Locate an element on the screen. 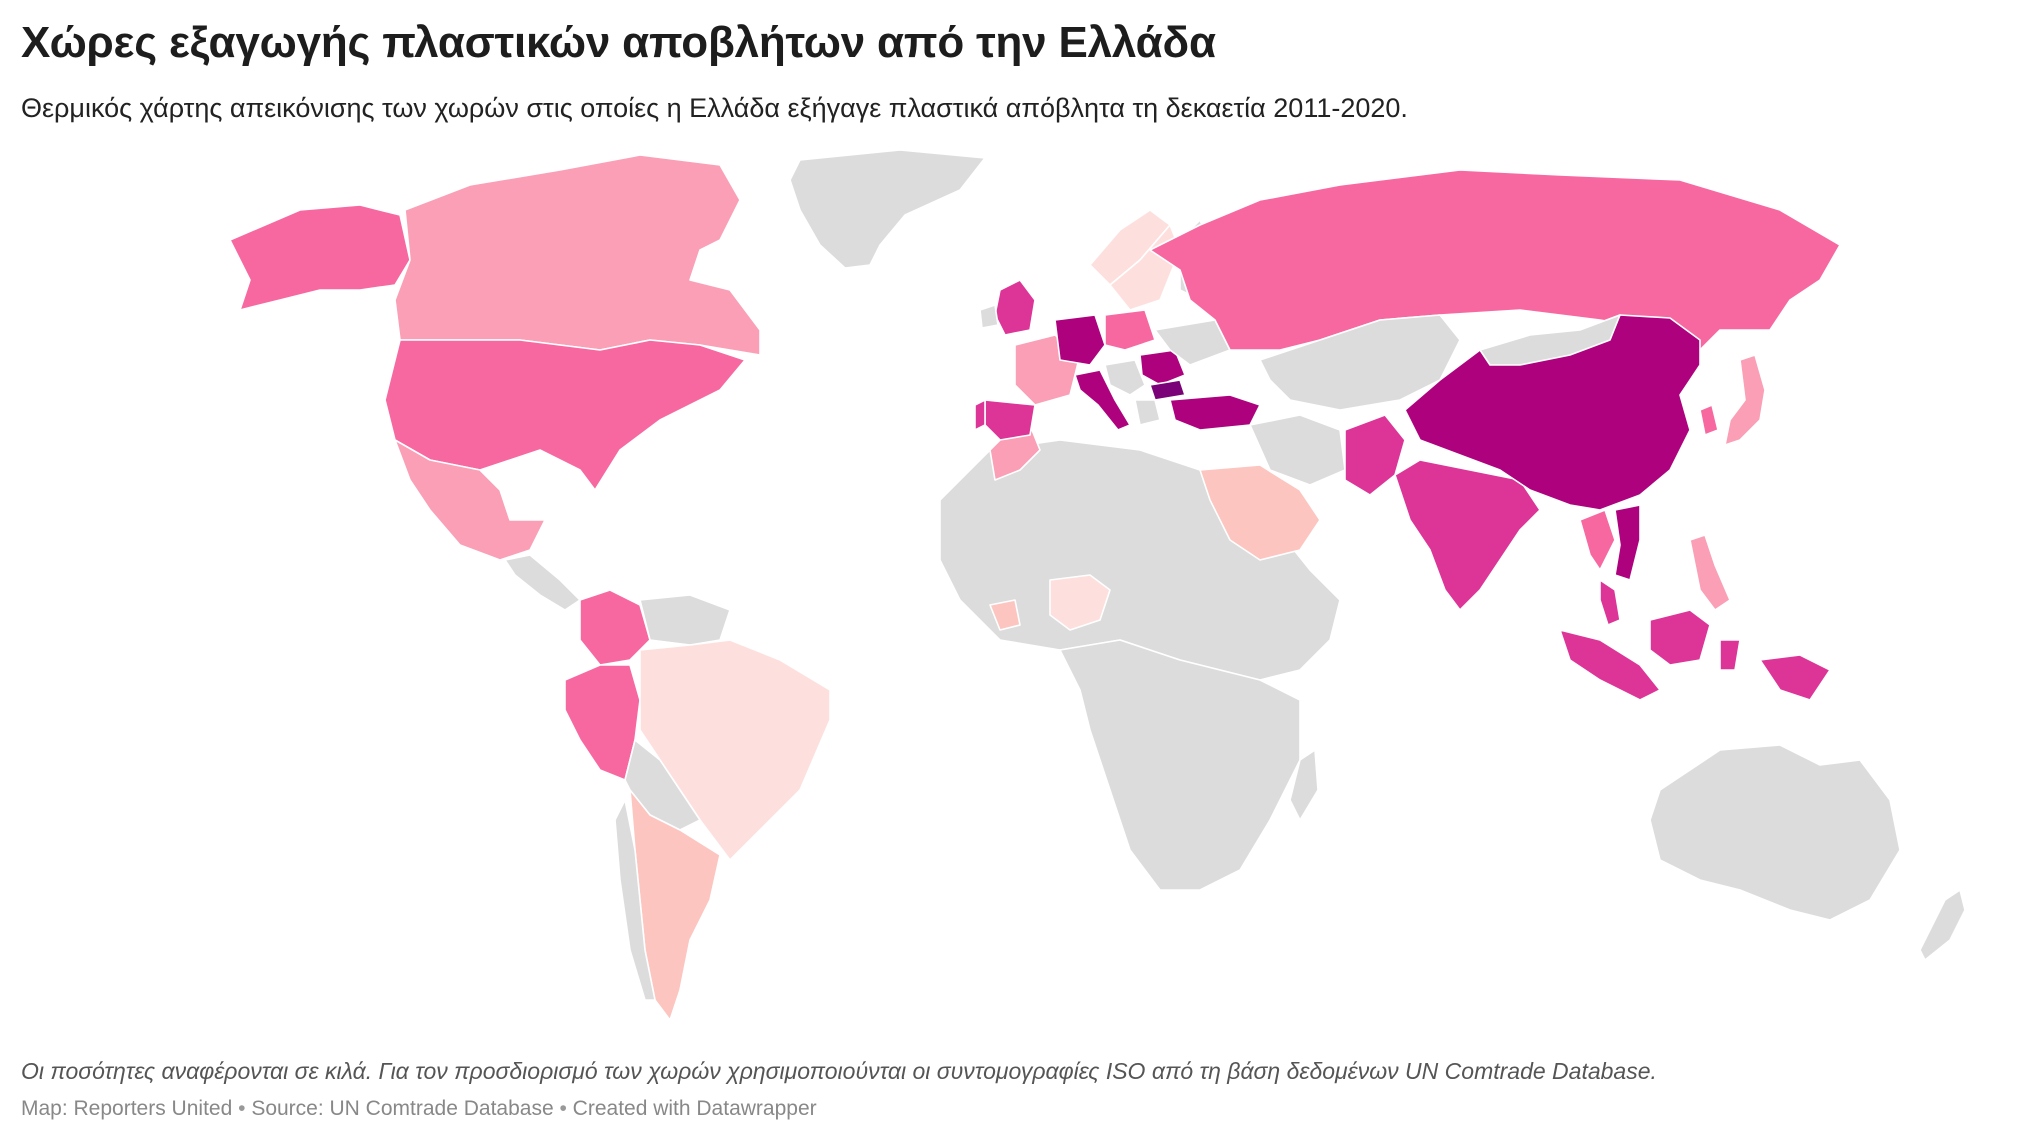  country-mongolia is located at coordinates (1550, 340).